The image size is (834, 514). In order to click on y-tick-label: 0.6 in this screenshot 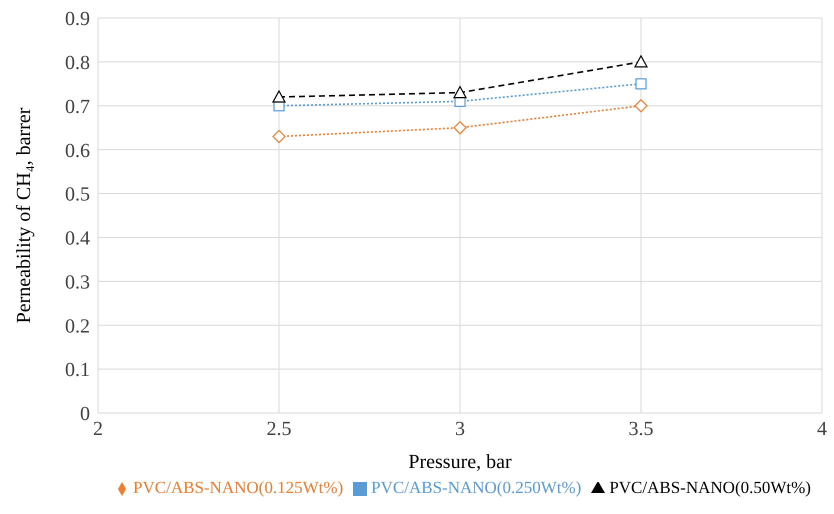, I will do `click(77, 151)`.